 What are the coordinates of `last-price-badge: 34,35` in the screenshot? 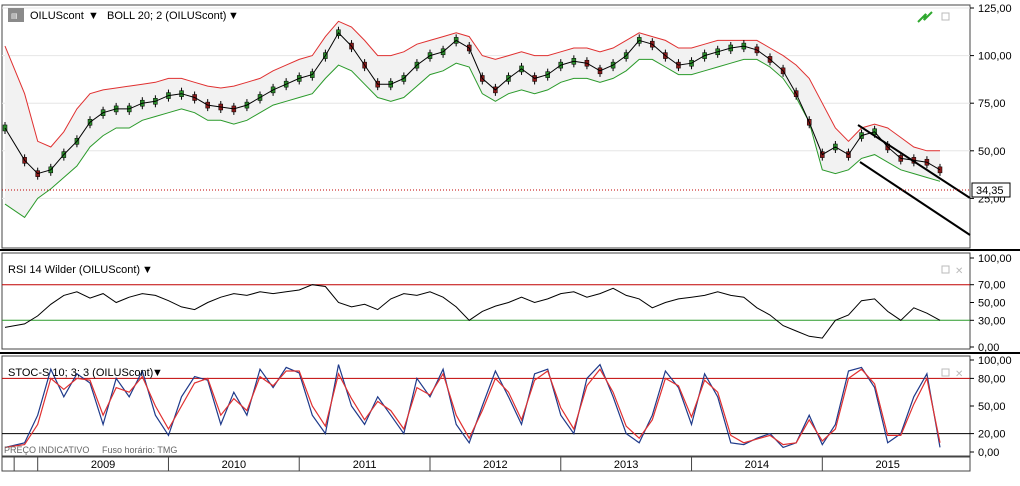 It's located at (991, 190).